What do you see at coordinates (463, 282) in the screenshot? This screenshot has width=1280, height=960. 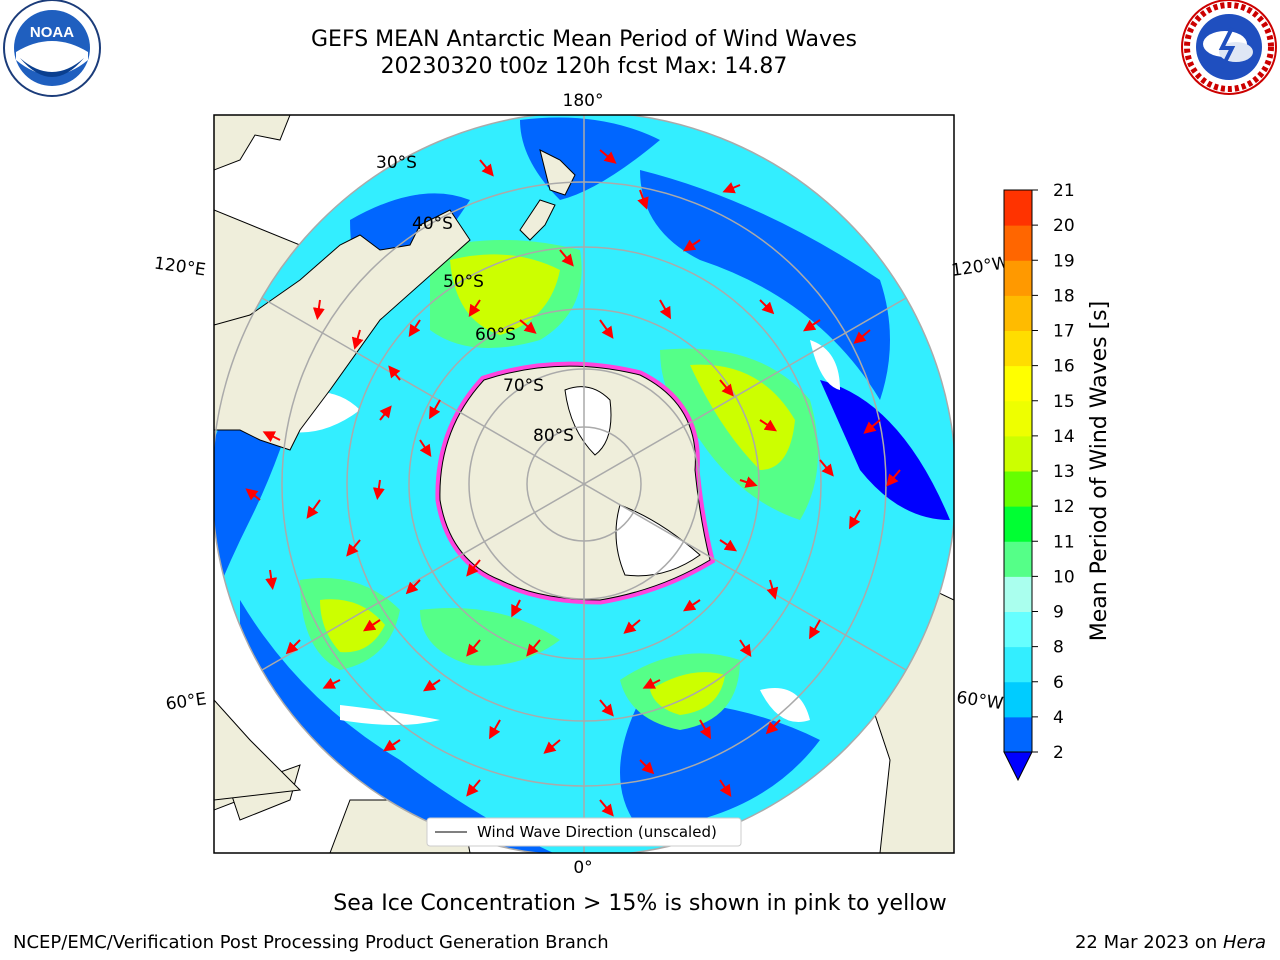 I see `lat-label-50s: 50°S` at bounding box center [463, 282].